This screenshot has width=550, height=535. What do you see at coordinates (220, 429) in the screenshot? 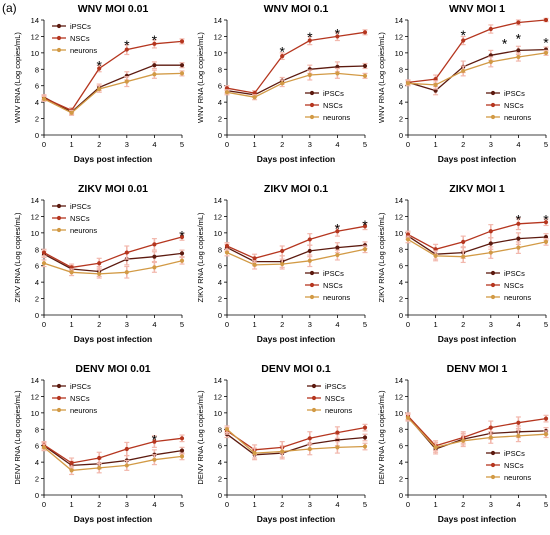
I see `chart-8-ytick-label: 8` at bounding box center [220, 429].